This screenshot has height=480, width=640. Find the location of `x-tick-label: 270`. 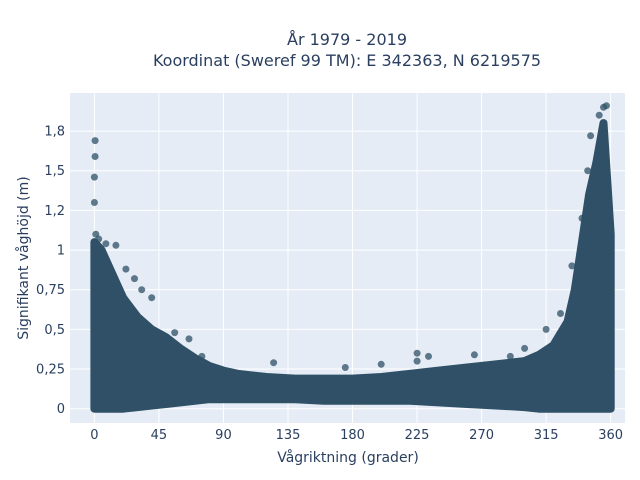

x-tick-label: 270 is located at coordinates (481, 435).